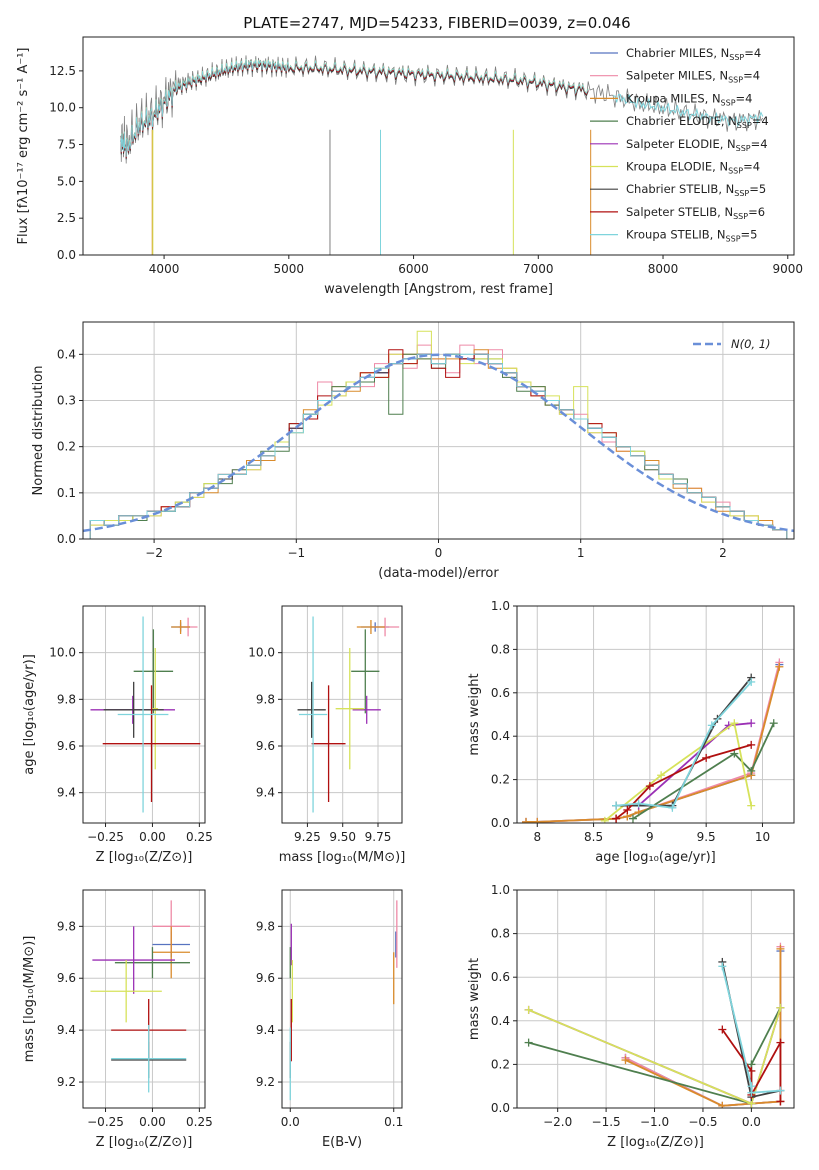  I want to click on x-axis-label: (data-model)/error, so click(438, 573).